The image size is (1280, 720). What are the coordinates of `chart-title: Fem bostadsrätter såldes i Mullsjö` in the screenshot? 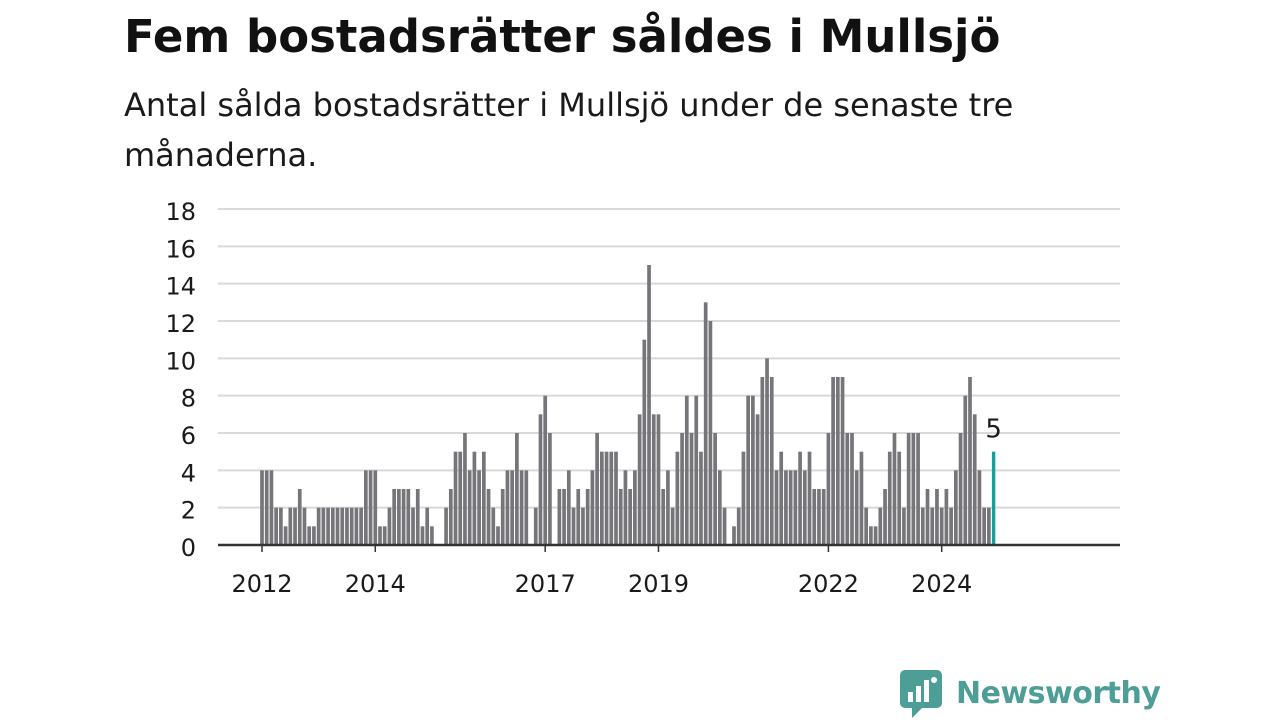 It's located at (562, 36).